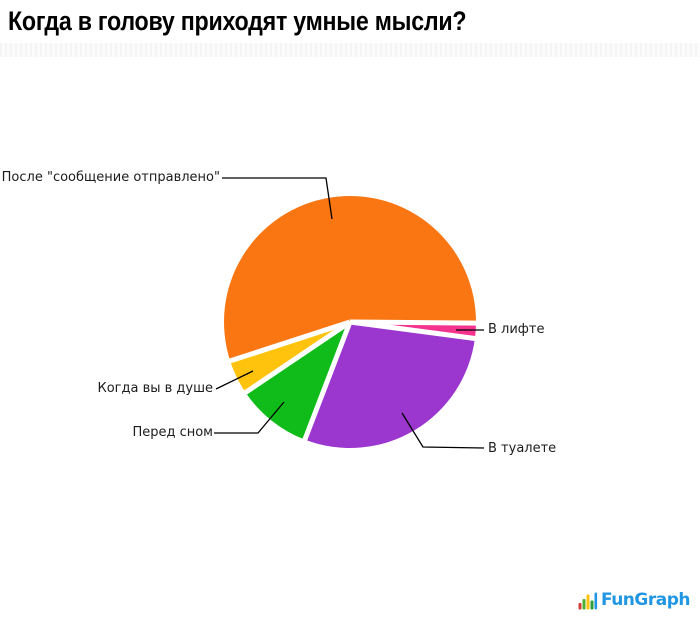 The height and width of the screenshot is (618, 700). Describe the element at coordinates (172, 432) in the screenshot. I see `slice-label-before-sleep: Перед сном` at that location.